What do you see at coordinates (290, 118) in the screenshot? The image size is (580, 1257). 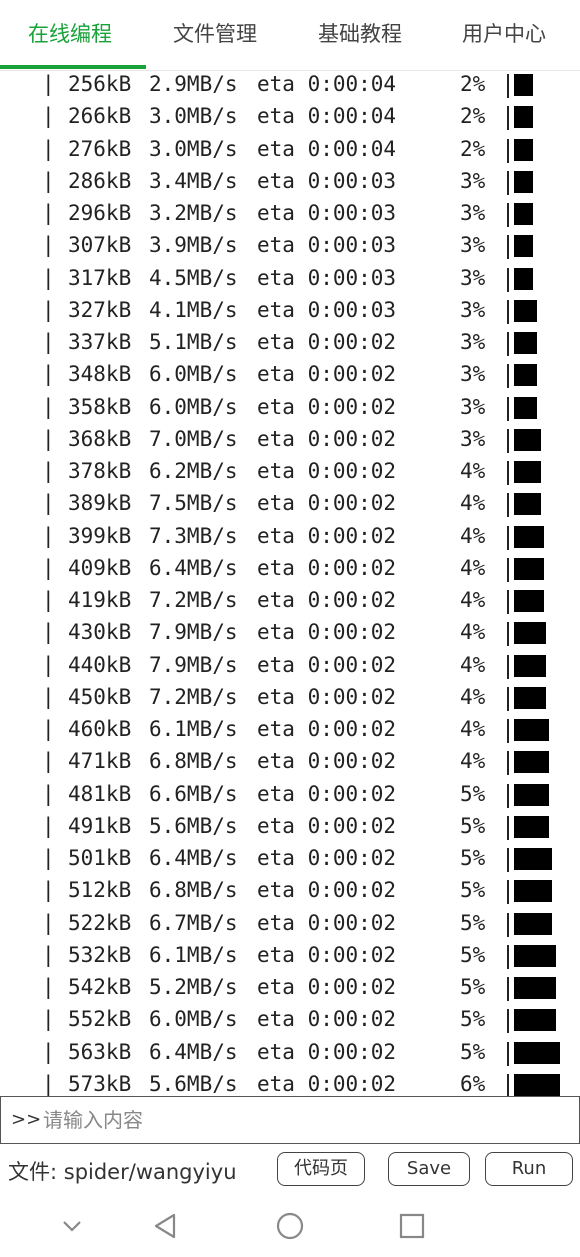 I see `console-line: | 266kB 3.0MB/s eta 0:00:04 2%` at bounding box center [290, 118].